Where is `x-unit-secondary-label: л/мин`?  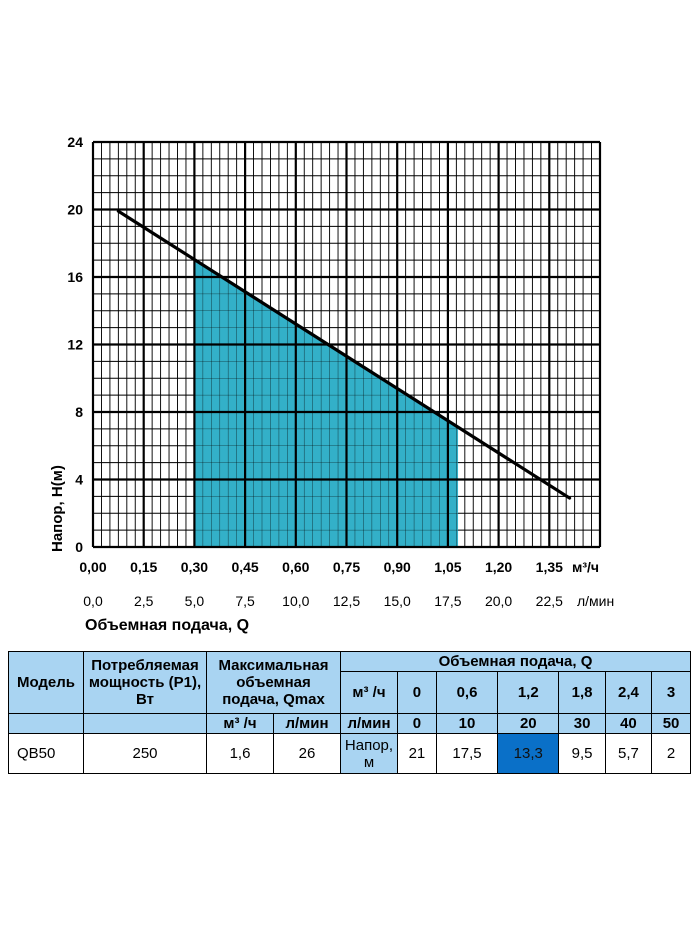
x-unit-secondary-label: л/мин is located at coordinates (595, 601).